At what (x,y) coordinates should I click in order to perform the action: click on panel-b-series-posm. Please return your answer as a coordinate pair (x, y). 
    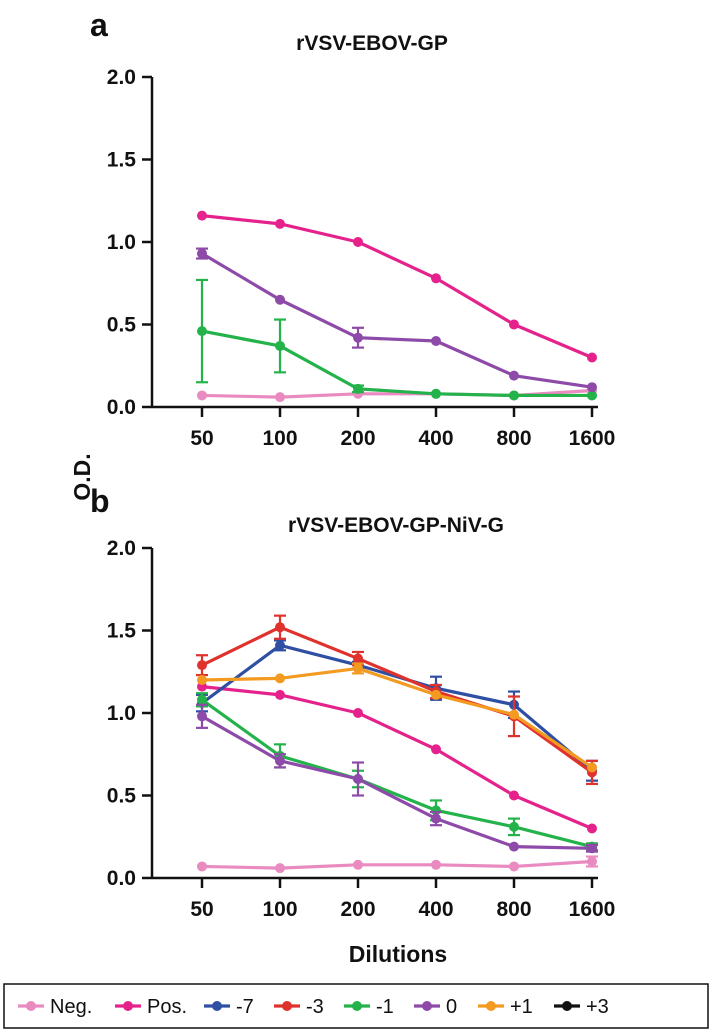
    Looking at the image, I should click on (397, 757).